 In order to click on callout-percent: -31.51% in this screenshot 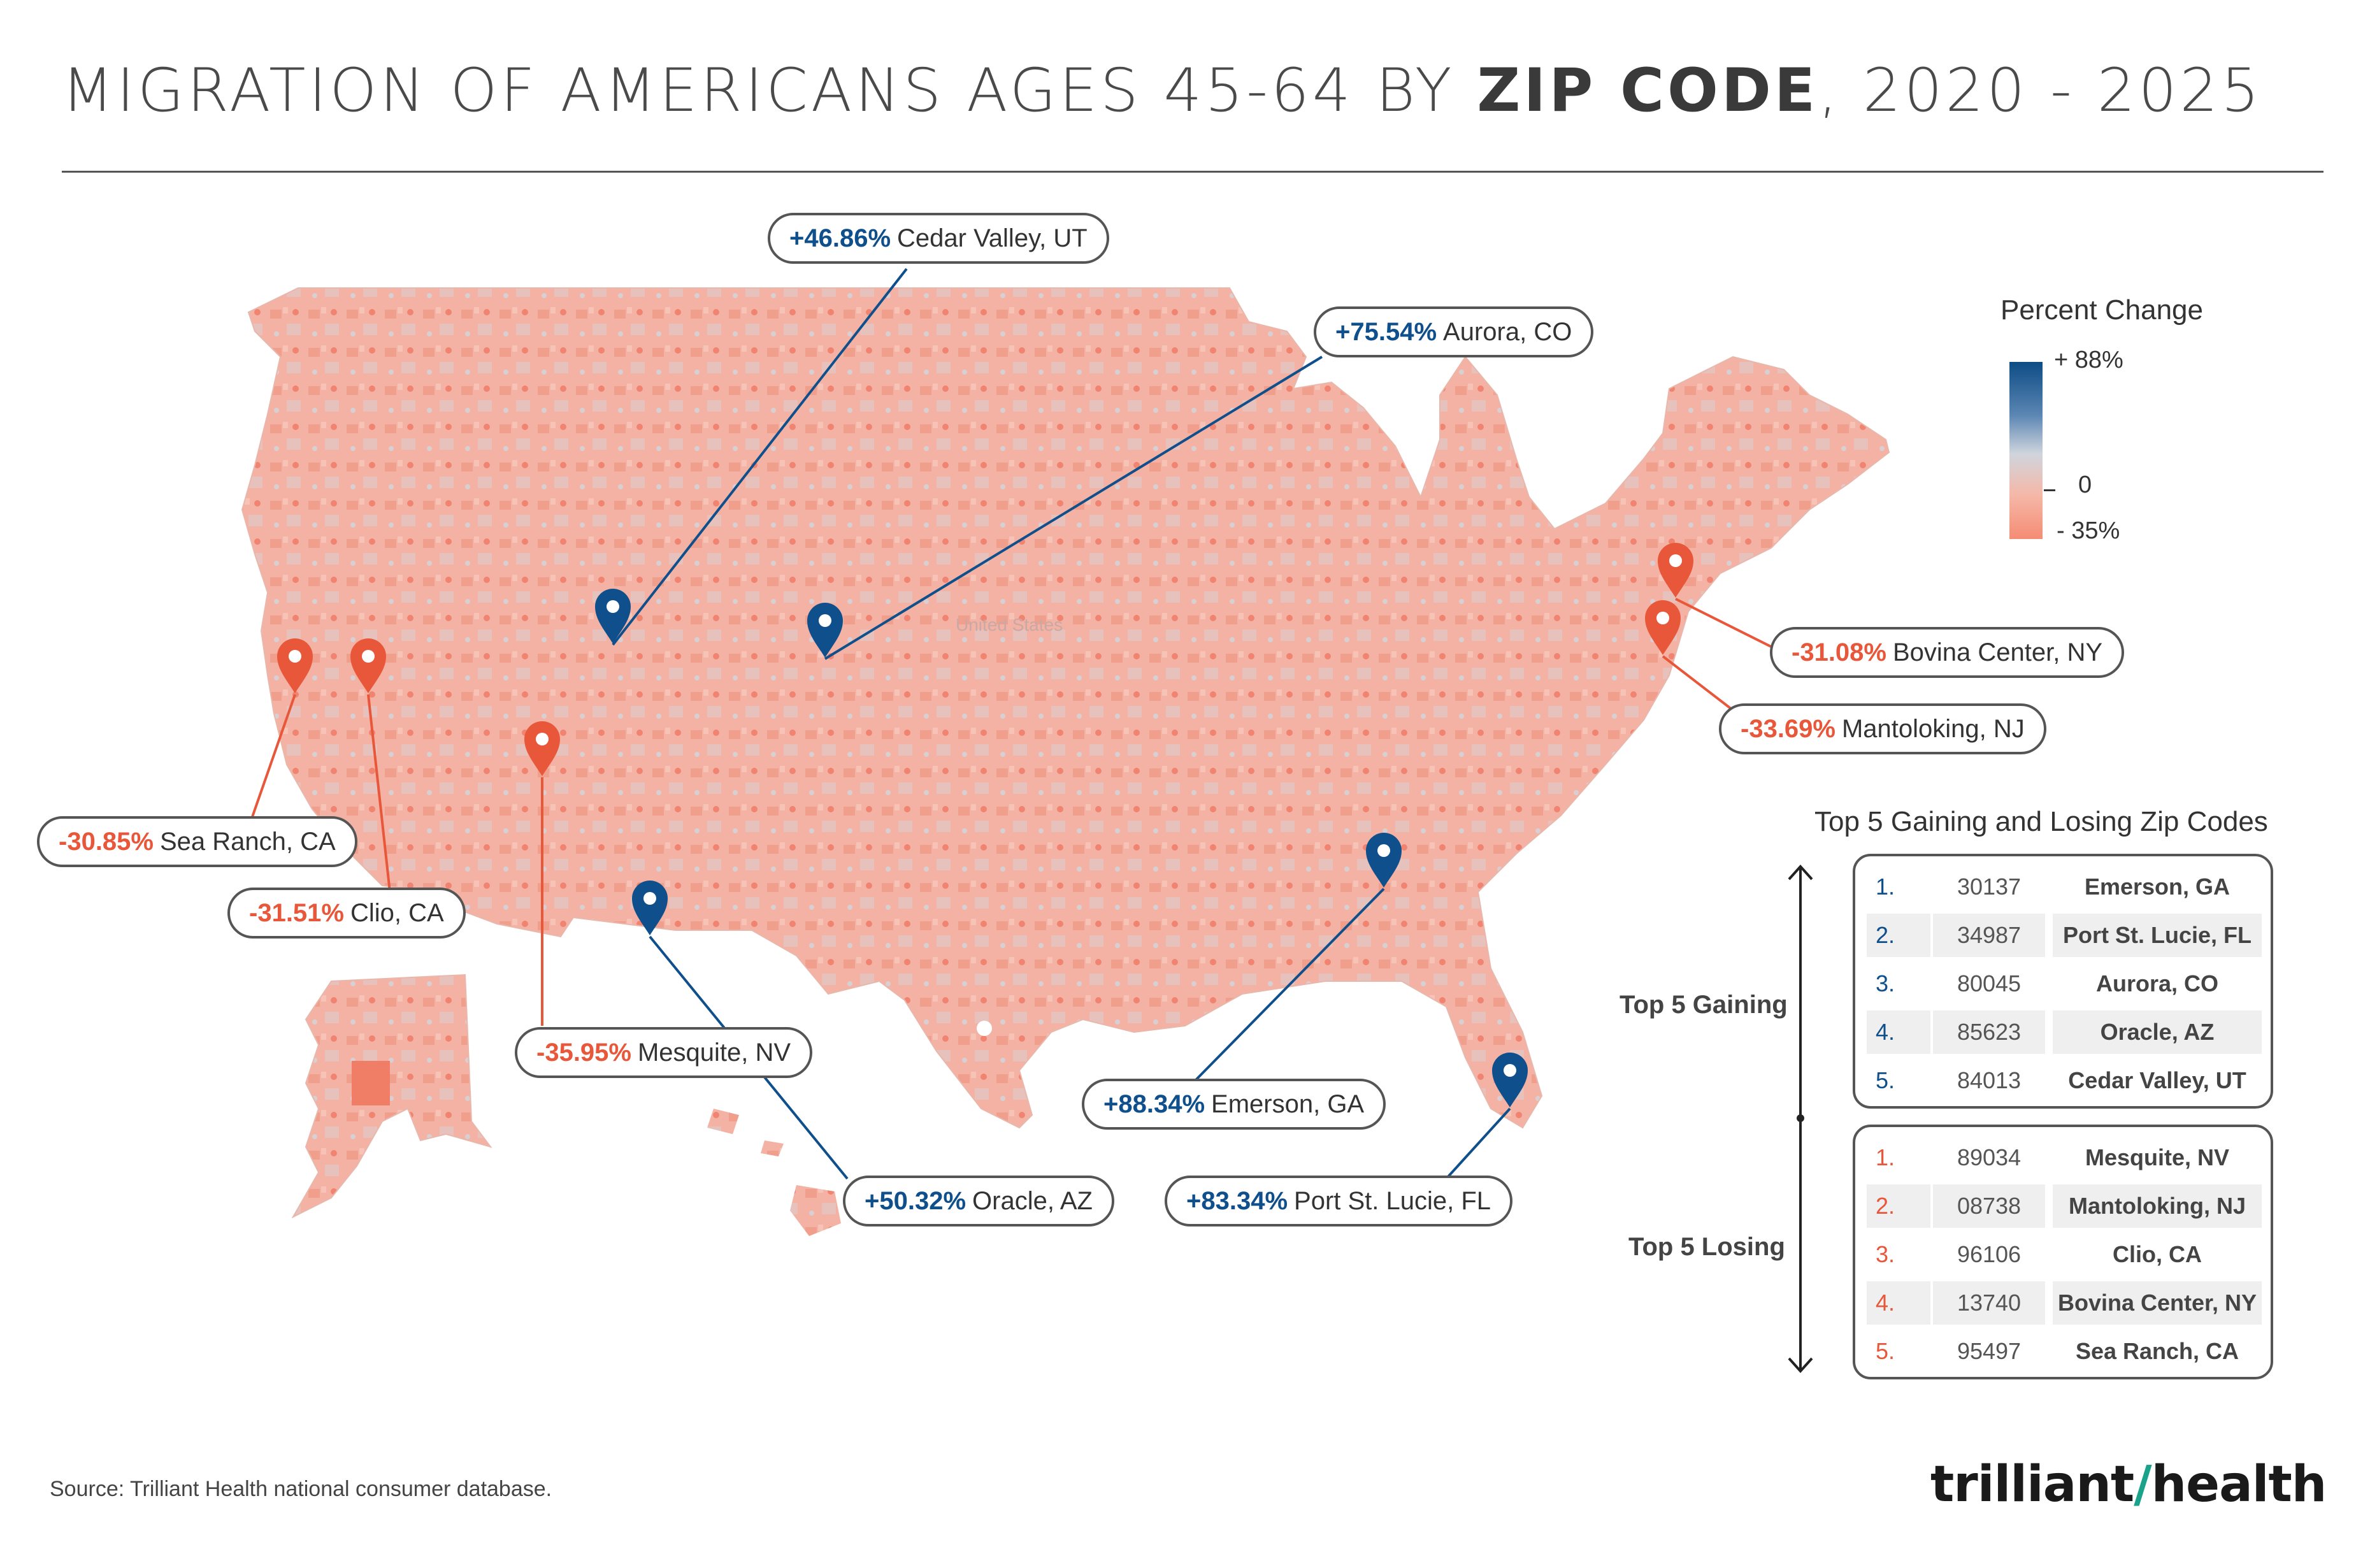, I will do `click(297, 912)`.